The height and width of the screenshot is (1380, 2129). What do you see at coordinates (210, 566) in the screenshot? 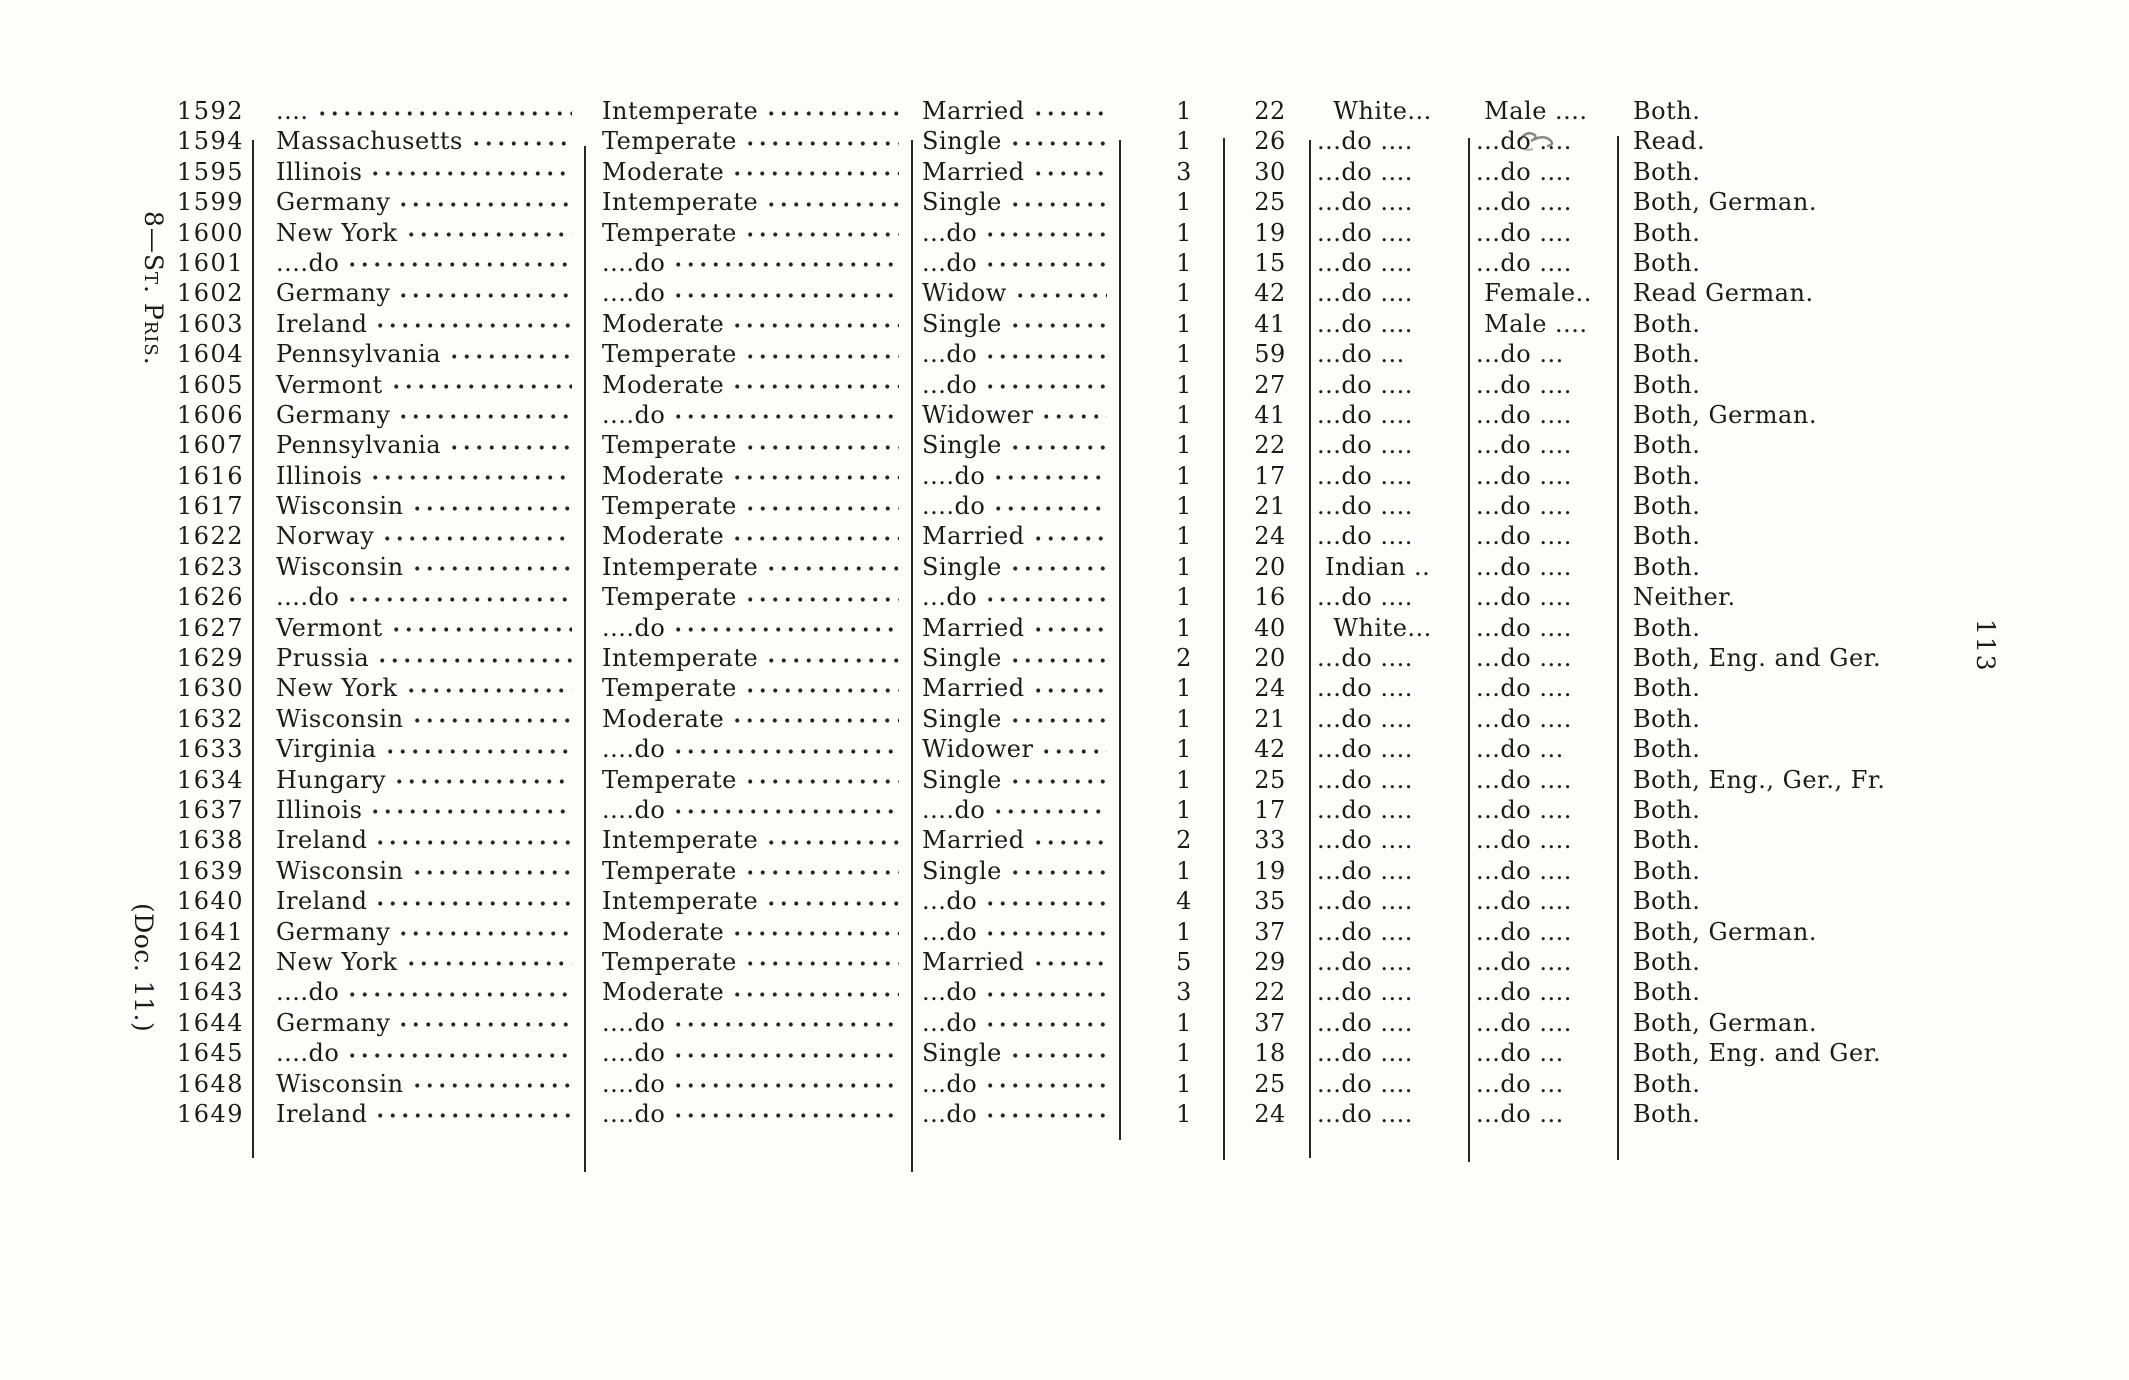
I see `cell-text: 1623` at bounding box center [210, 566].